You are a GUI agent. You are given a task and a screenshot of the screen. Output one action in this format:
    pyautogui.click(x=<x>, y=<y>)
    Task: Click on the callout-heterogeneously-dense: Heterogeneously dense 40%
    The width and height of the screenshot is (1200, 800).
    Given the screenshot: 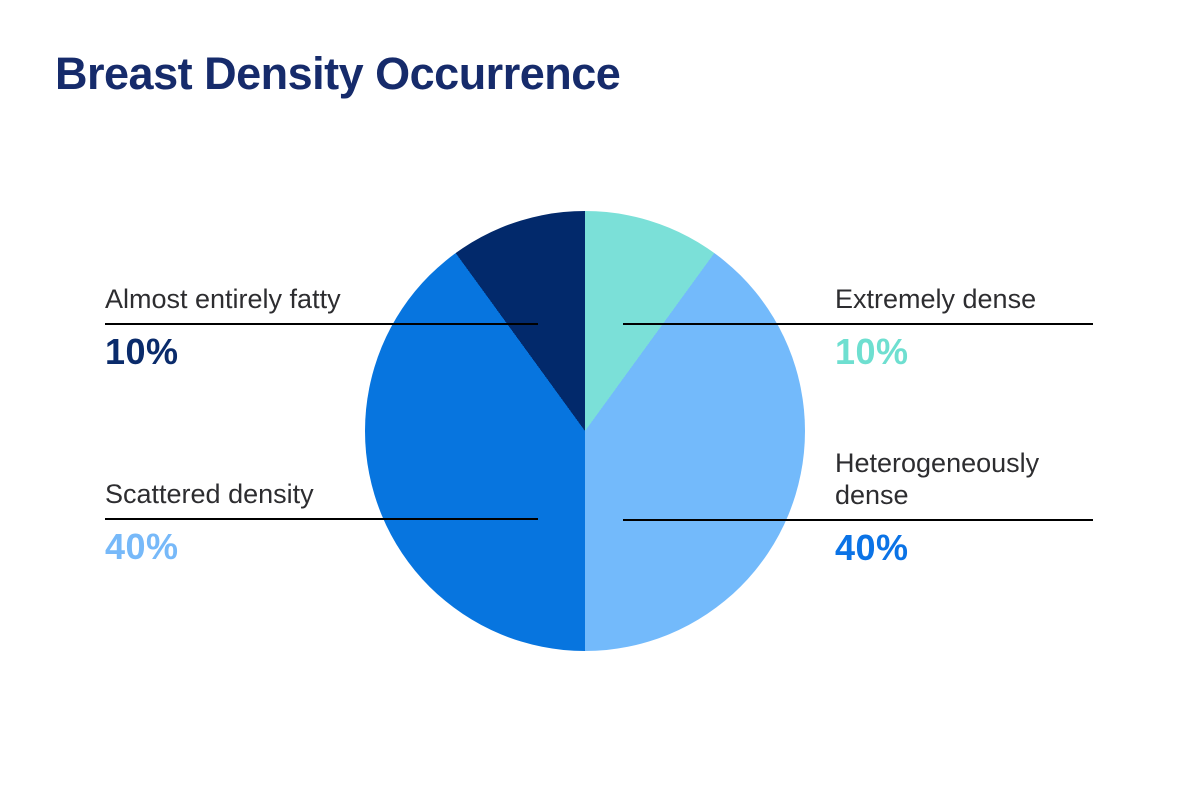 What is the action you would take?
    pyautogui.click(x=858, y=506)
    